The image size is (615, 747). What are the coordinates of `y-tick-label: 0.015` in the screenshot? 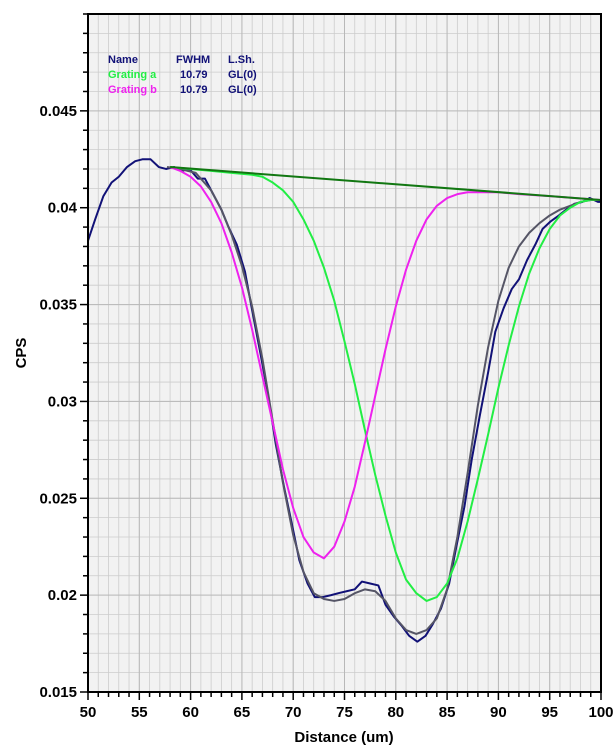 It's located at (58, 692).